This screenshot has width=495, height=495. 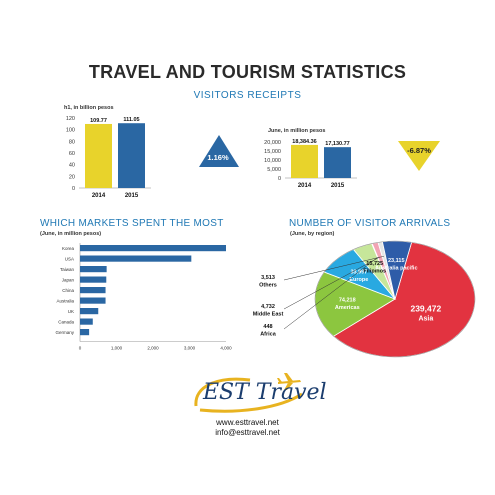 What do you see at coordinates (132, 196) in the screenshot?
I see `chart1-category-label: 2015` at bounding box center [132, 196].